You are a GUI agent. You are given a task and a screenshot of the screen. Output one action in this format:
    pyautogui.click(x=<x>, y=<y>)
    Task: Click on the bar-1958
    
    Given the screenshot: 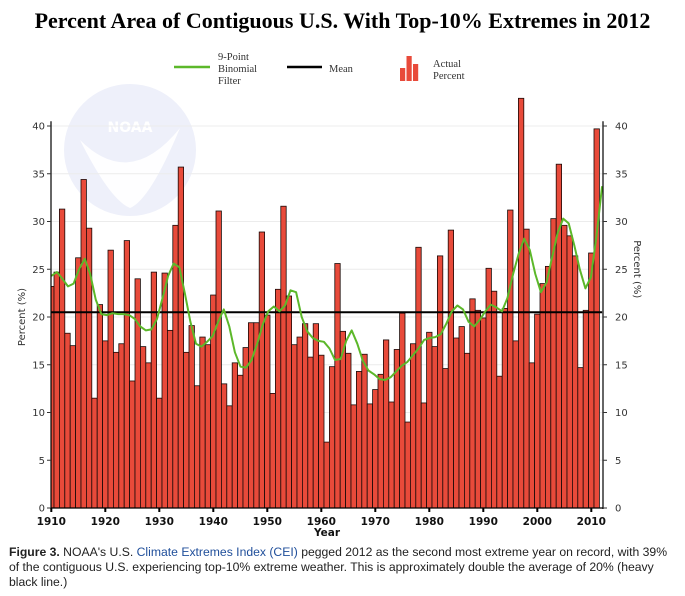 What is the action you would take?
    pyautogui.click(x=310, y=432)
    